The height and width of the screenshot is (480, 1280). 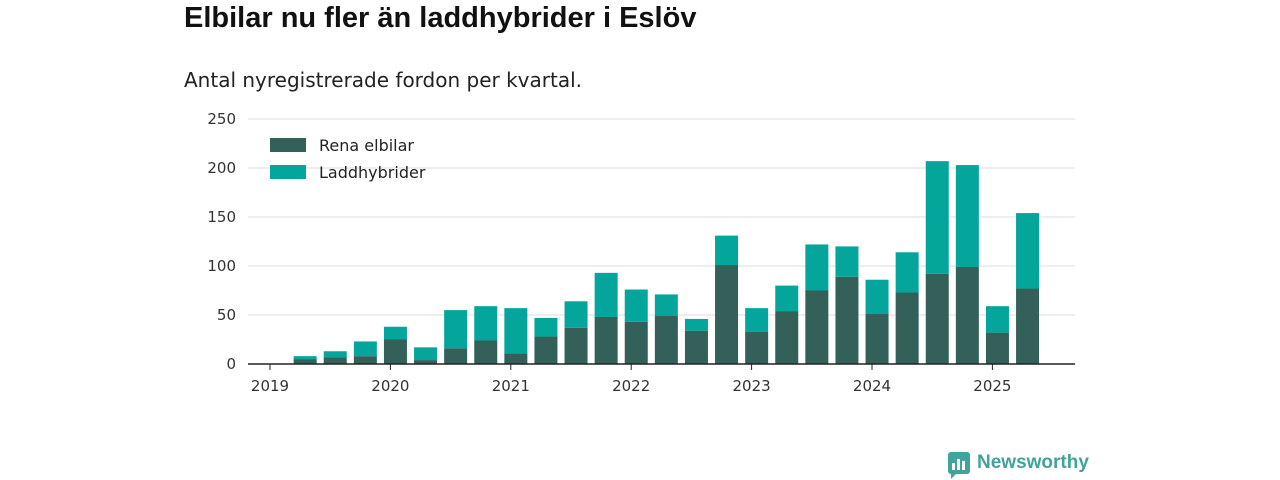 I want to click on y-tick-label: 200, so click(x=221, y=168).